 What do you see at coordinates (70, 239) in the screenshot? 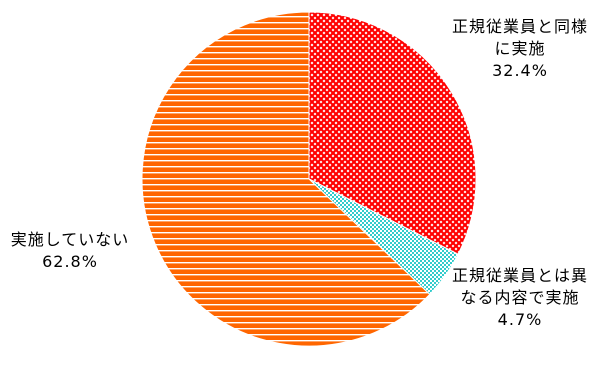
I see `slice-label-name: 実施していない` at bounding box center [70, 239].